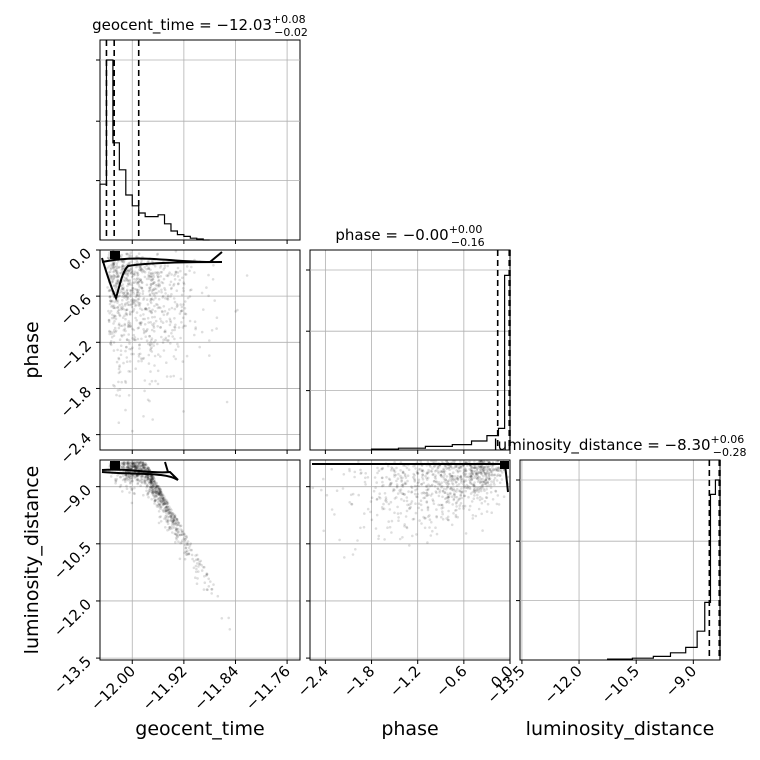 The image size is (760, 760). What do you see at coordinates (409, 236) in the screenshot?
I see `title-phase: phase = −0.00+0.00 −0.16` at bounding box center [409, 236].